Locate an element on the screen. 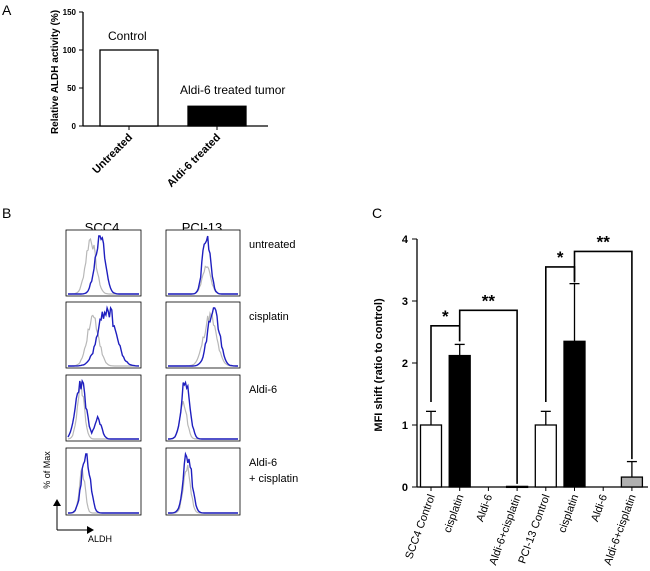 This screenshot has width=650, height=571. panel-a-annotation: Aldi-6 treated tumor is located at coordinates (232, 90).